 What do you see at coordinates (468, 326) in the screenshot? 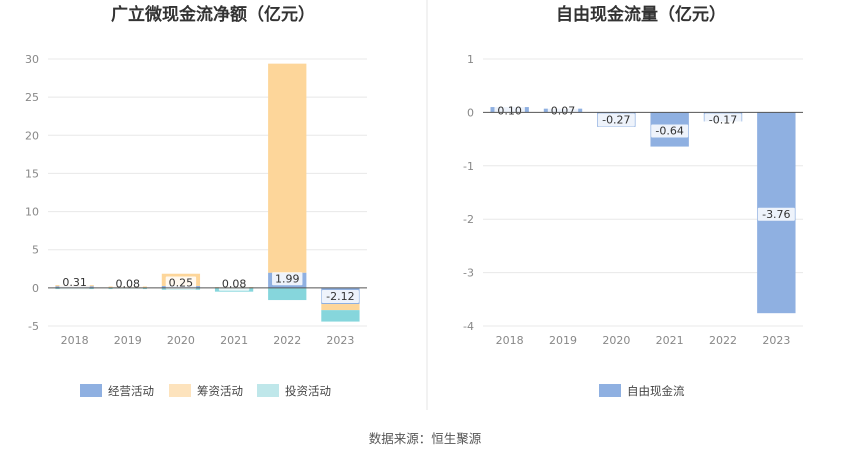
I see `y-tick-label: -4` at bounding box center [468, 326].